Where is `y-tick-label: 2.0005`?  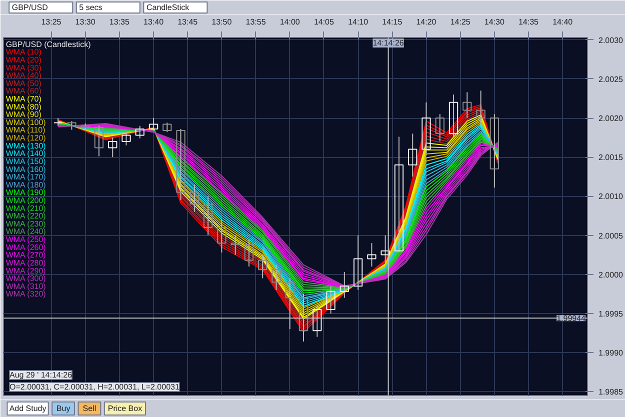 y-tick-label: 2.0005 is located at coordinates (611, 235).